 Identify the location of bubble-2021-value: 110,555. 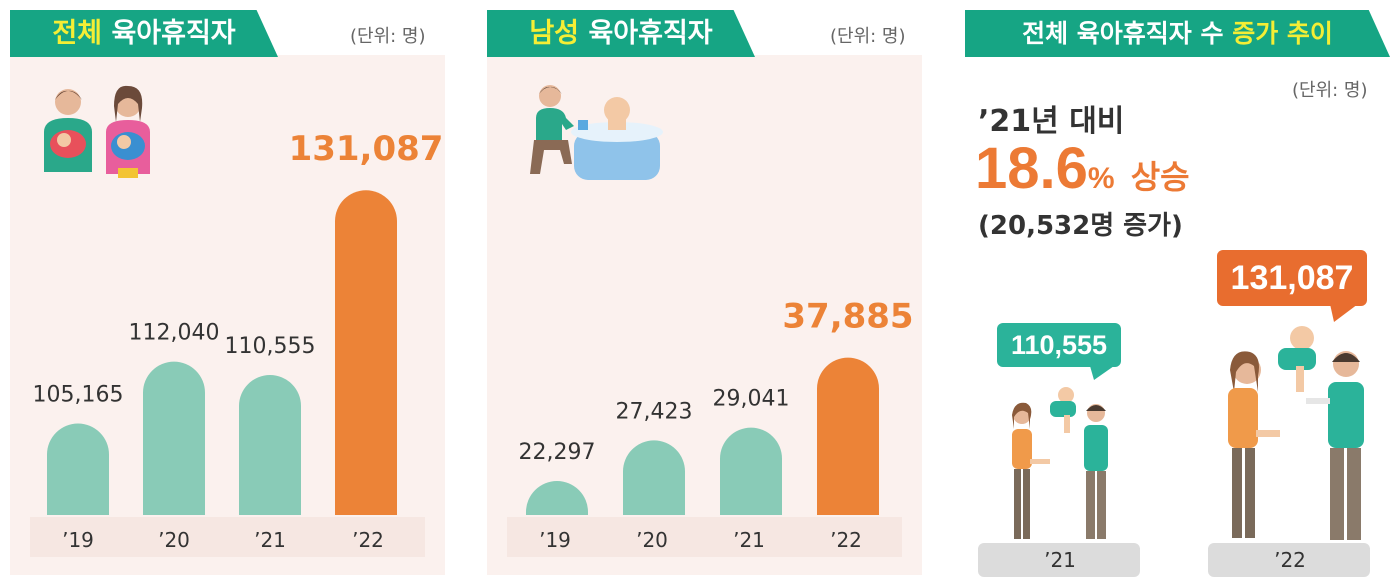
(1059, 345).